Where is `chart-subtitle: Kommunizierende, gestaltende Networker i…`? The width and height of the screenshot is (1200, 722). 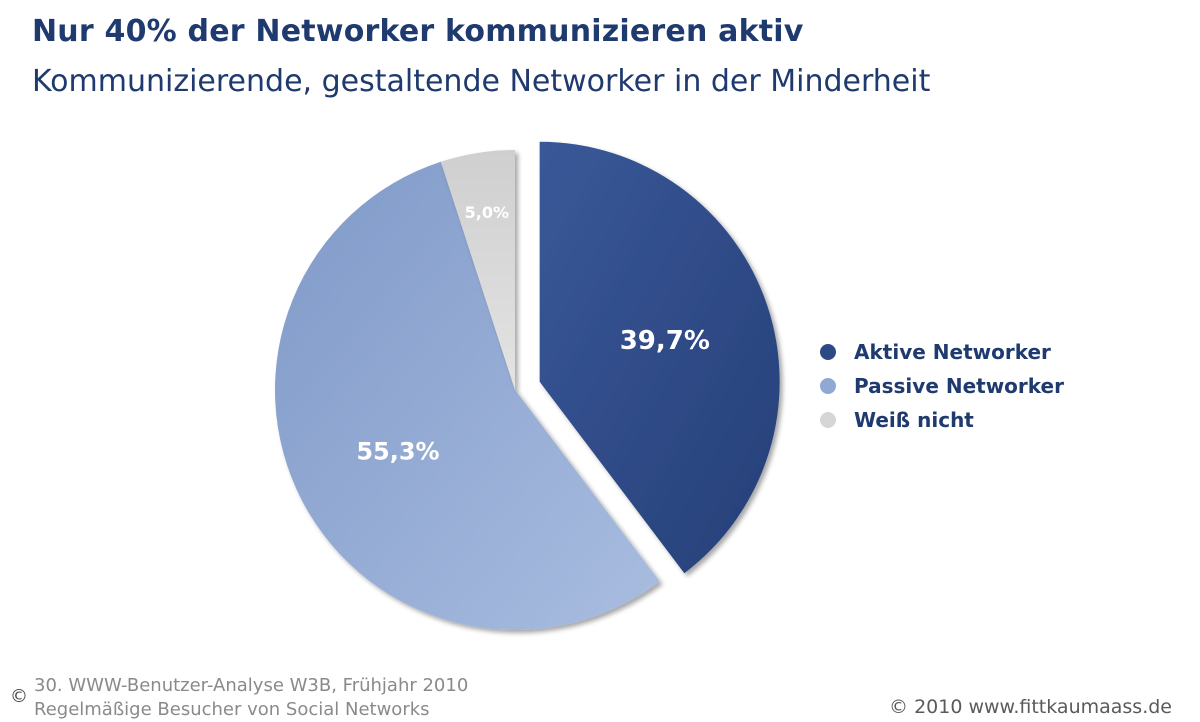 chart-subtitle: Kommunizierende, gestaltende Networker i… is located at coordinates (481, 81).